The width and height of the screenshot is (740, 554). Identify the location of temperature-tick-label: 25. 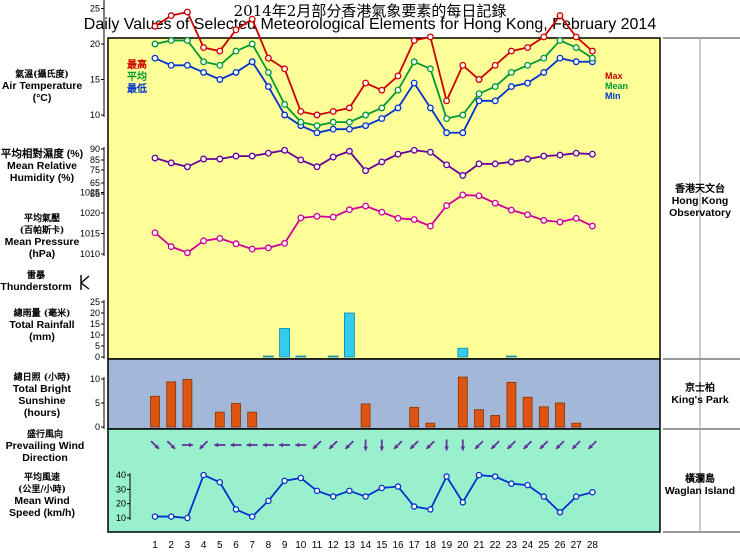
(95, 9).